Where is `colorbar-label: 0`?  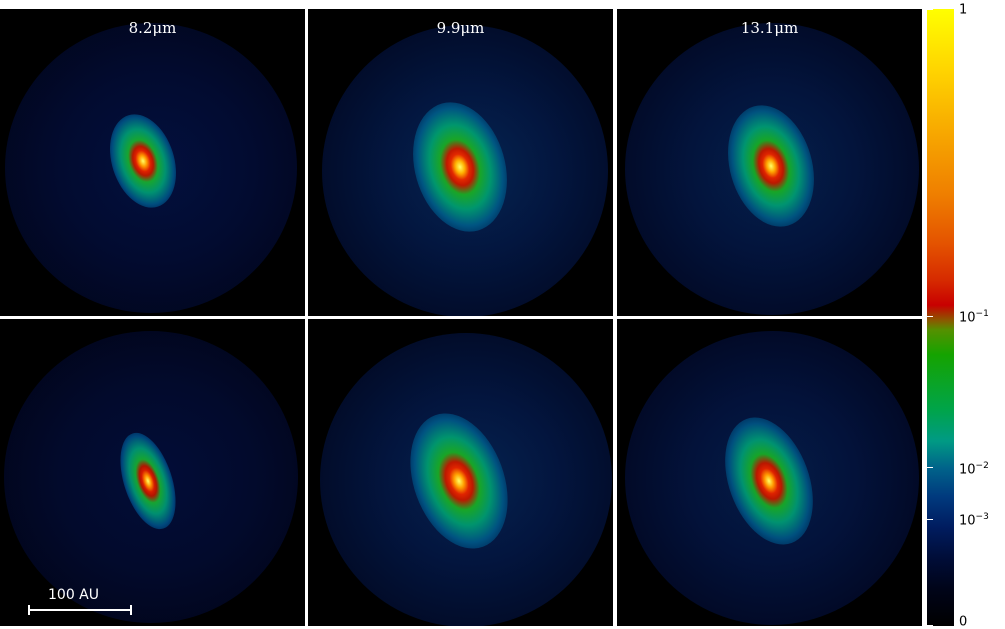 colorbar-label: 0 is located at coordinates (963, 621).